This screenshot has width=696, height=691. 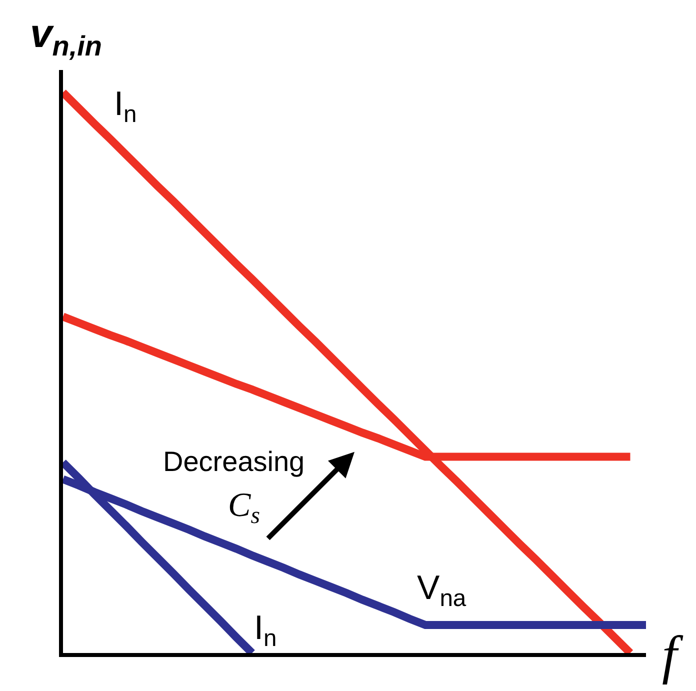 I want to click on annotation: C$_{s}$, so click(x=244, y=508).